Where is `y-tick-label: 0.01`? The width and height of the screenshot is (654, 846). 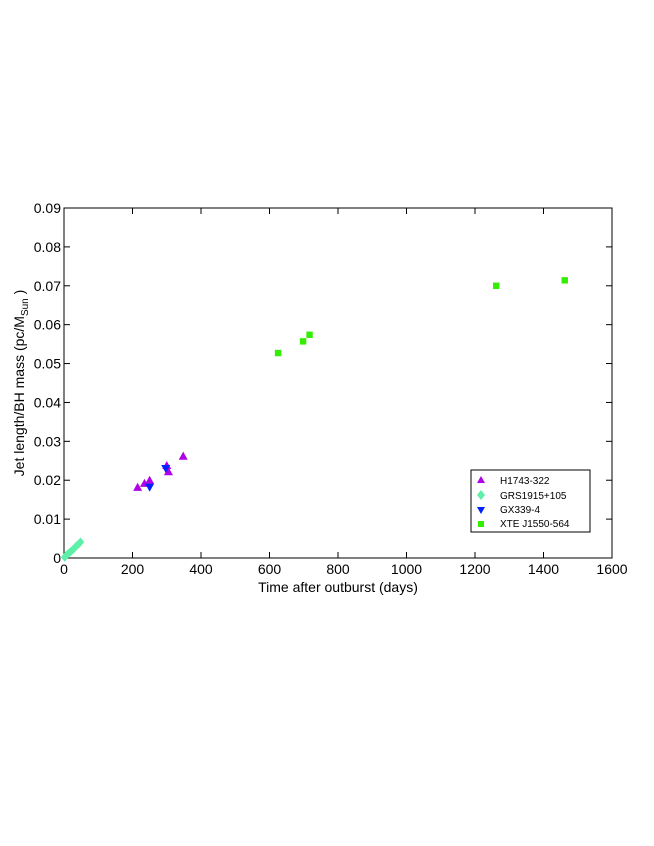 y-tick-label: 0.01 is located at coordinates (47, 519).